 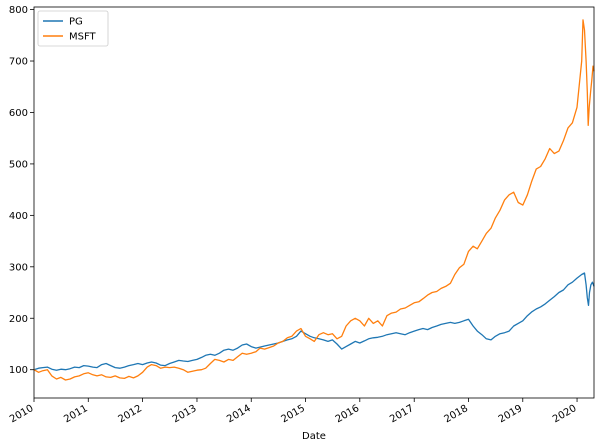 What do you see at coordinates (314, 436) in the screenshot?
I see `x-axis-label: Date` at bounding box center [314, 436].